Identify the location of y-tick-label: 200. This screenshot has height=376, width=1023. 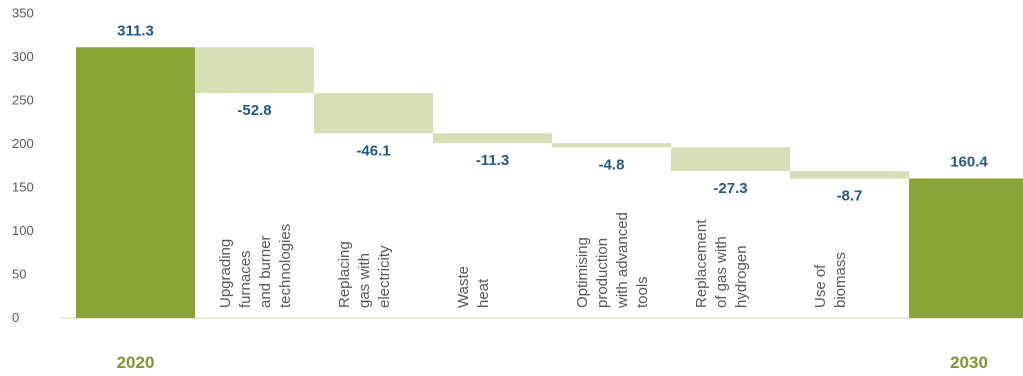
(23, 143).